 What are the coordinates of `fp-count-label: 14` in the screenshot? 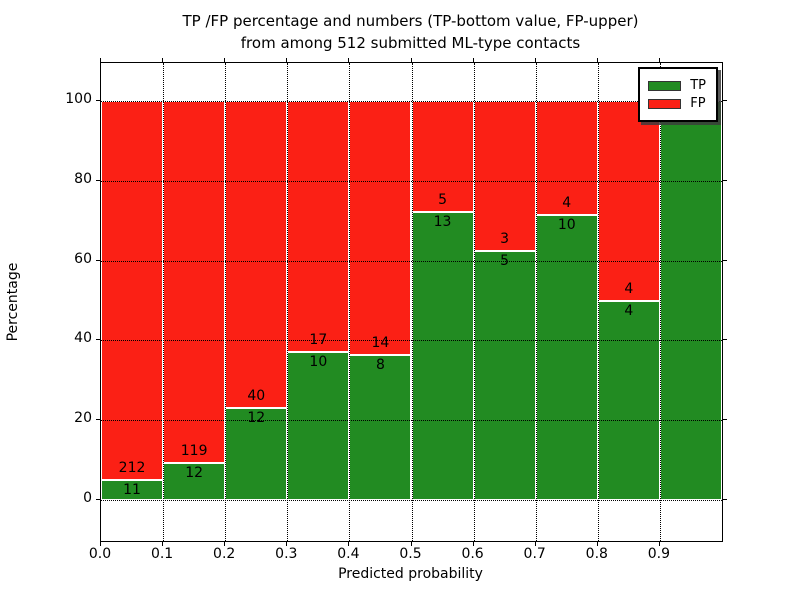 It's located at (380, 342).